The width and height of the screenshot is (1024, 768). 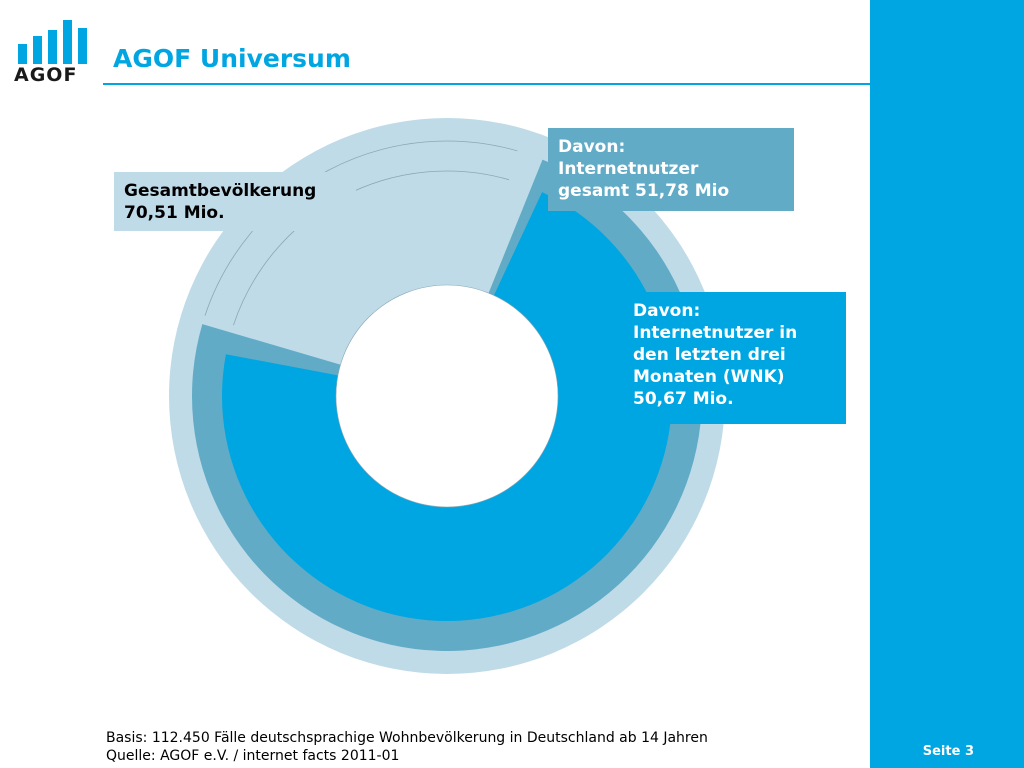 I want to click on outer-guide-arc, so click(x=361, y=228).